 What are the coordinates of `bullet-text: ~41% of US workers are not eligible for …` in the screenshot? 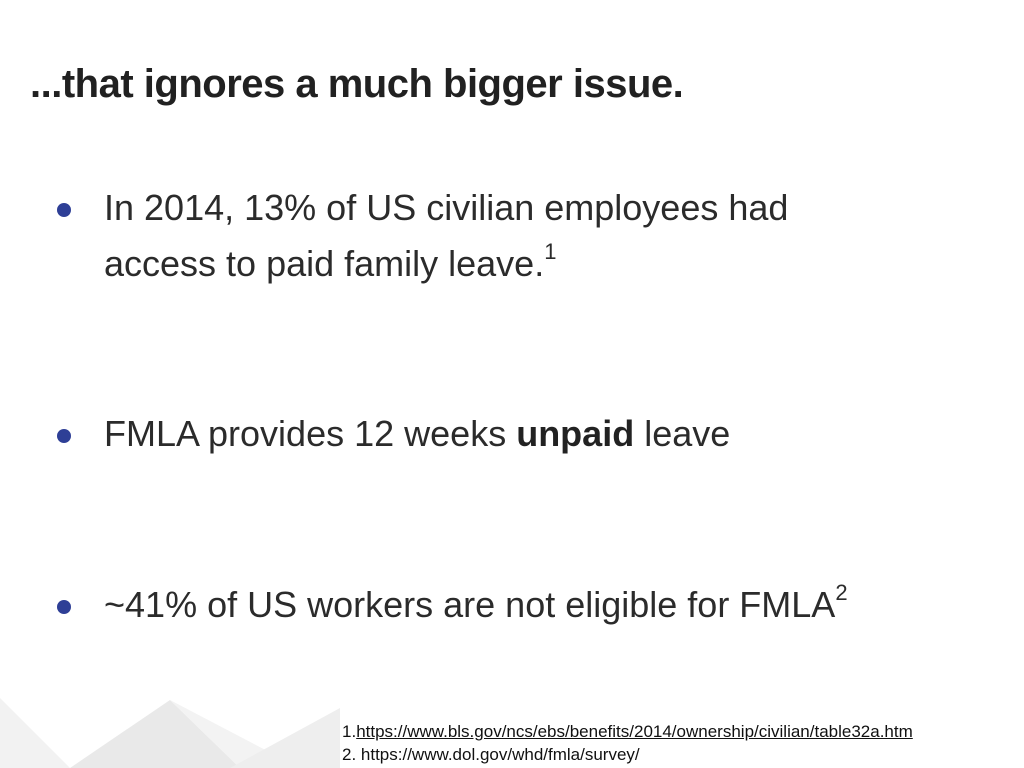 It's located at (476, 605).